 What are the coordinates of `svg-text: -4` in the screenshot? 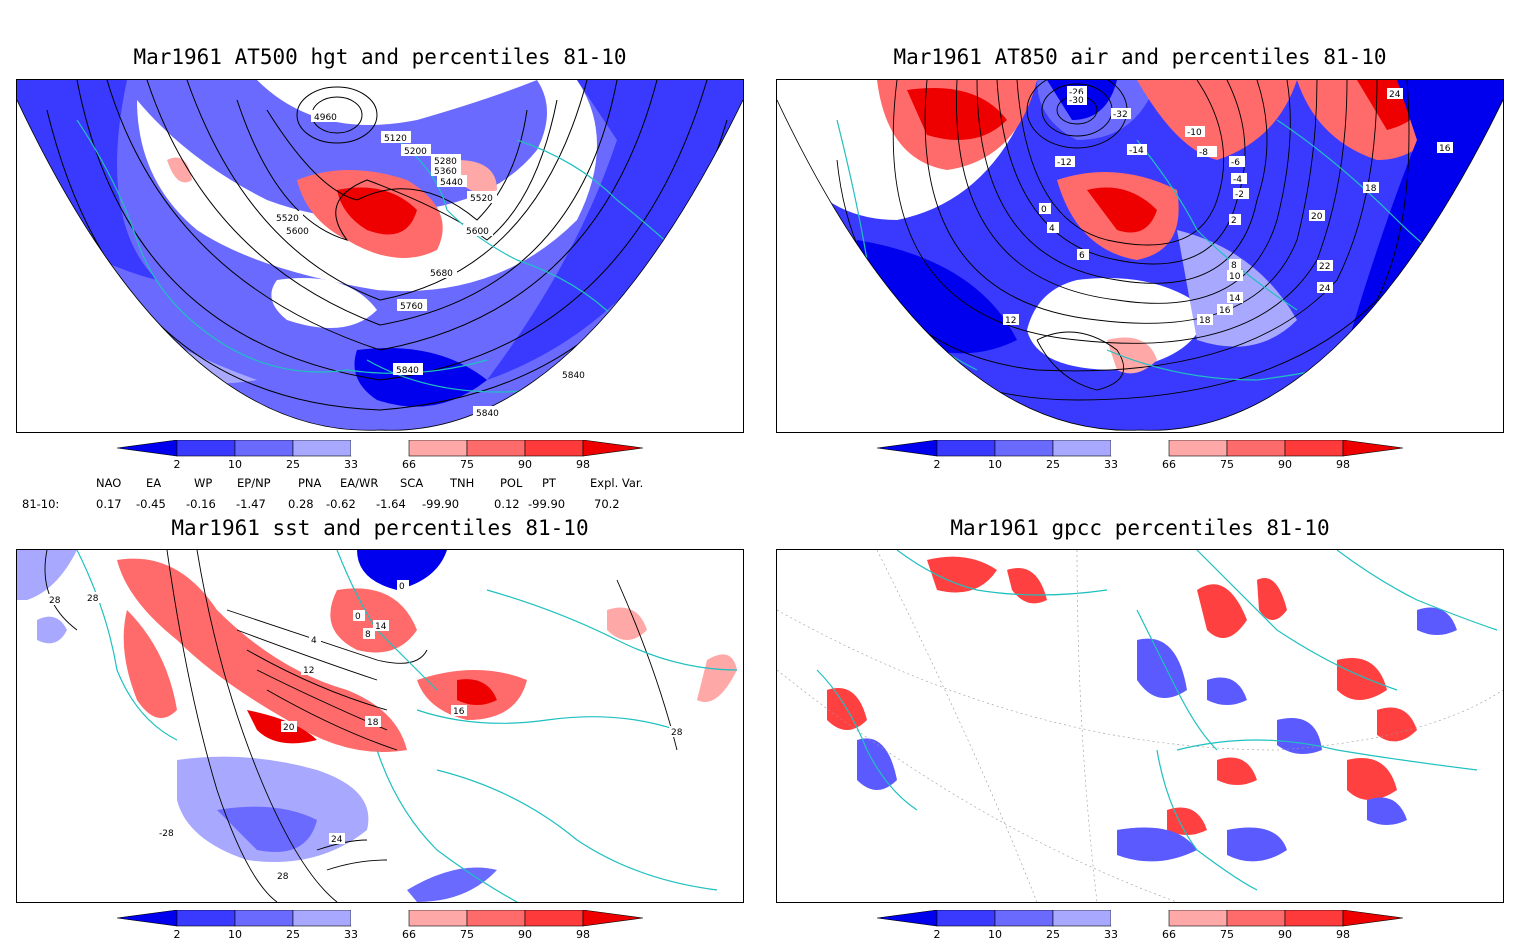 It's located at (1237, 180).